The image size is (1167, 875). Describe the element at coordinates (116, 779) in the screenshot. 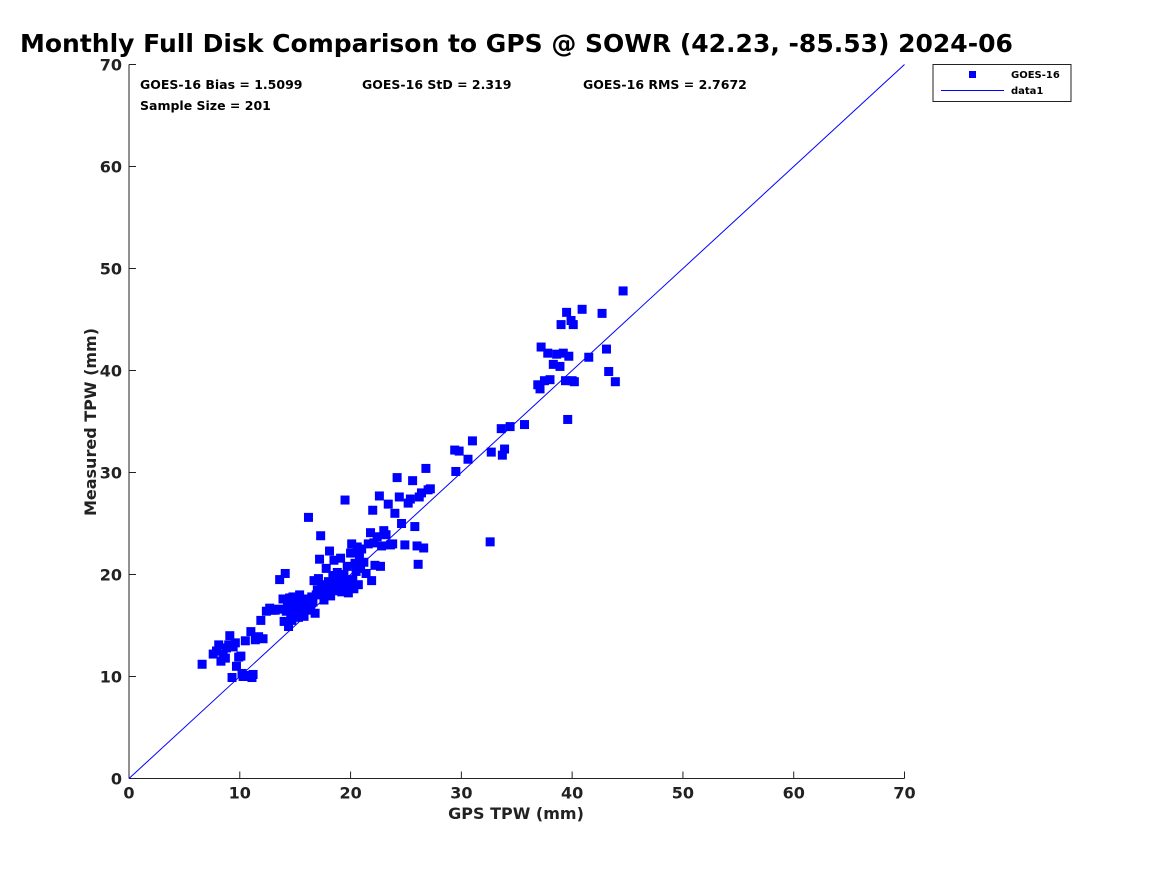

I see `y-tick-label: 0` at that location.